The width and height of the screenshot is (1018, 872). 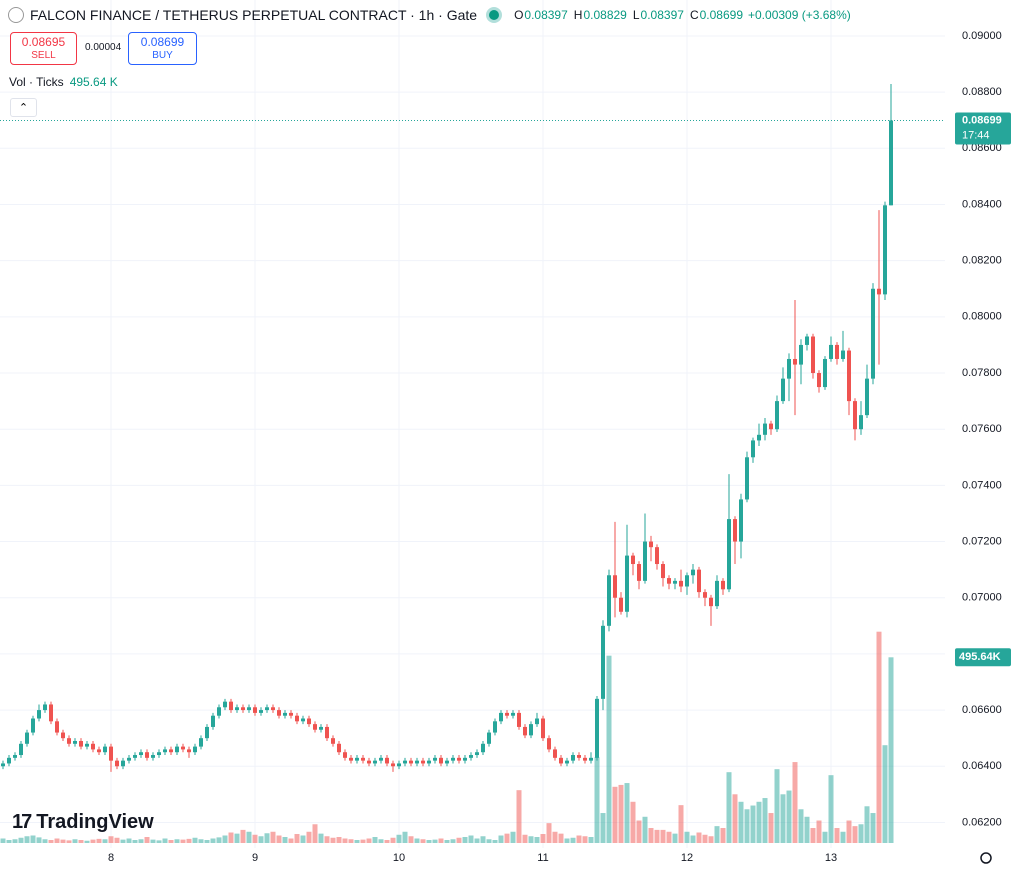 I want to click on volume-value: 495.64 K, so click(x=93, y=82).